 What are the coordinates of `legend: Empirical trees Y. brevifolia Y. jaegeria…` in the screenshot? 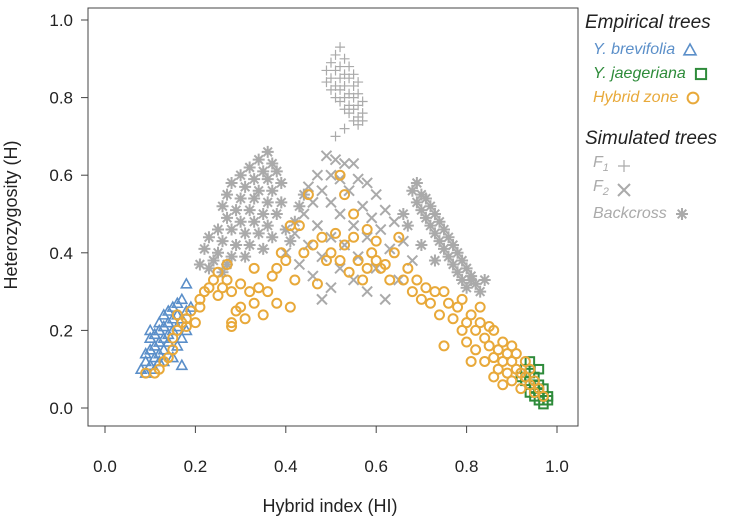 It's located at (668, 117).